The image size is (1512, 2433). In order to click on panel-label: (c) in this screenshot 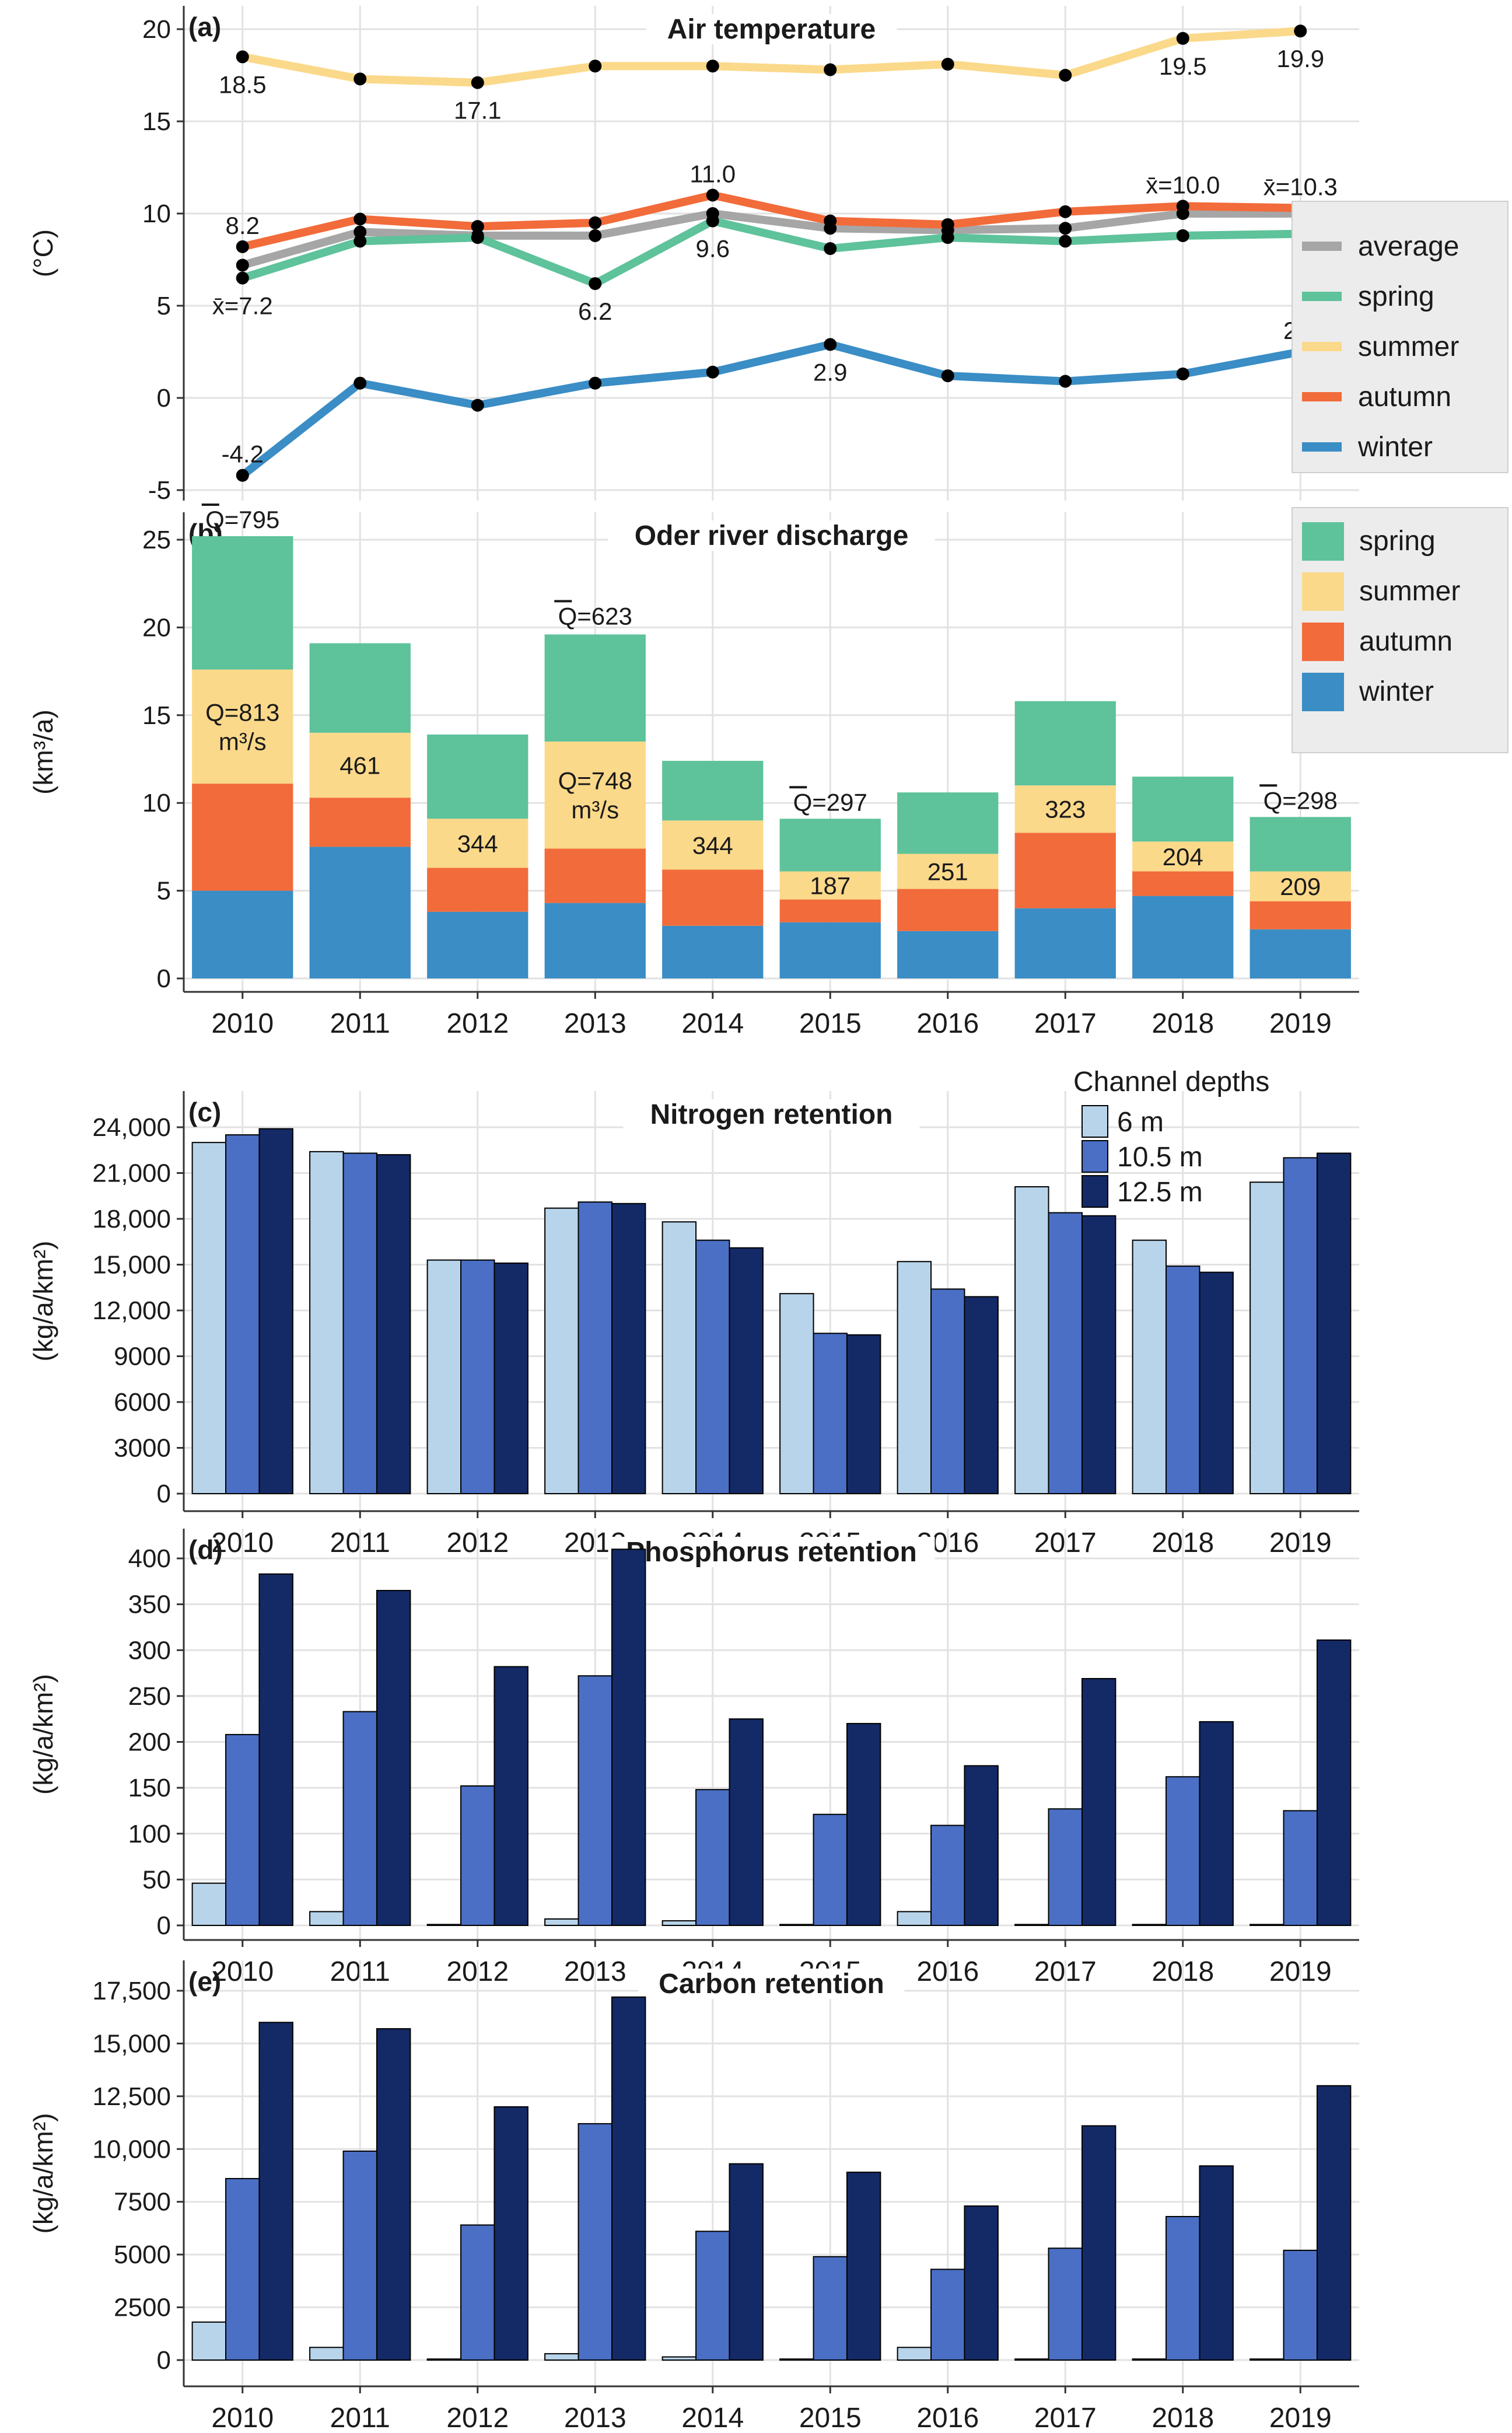, I will do `click(204, 1112)`.